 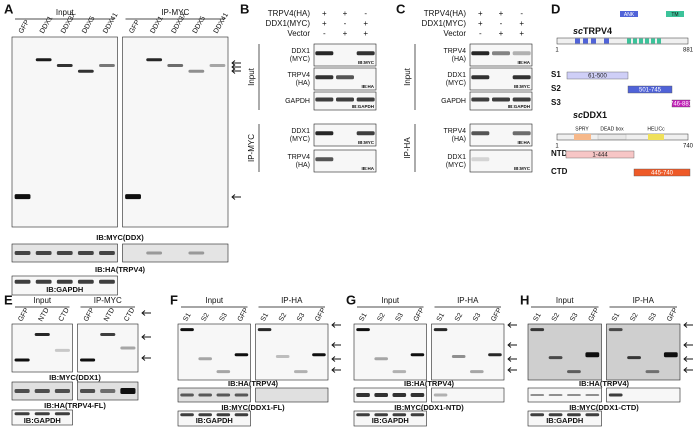 What do you see at coordinates (468, 300) in the screenshot?
I see `group-label: IP-HA` at bounding box center [468, 300].